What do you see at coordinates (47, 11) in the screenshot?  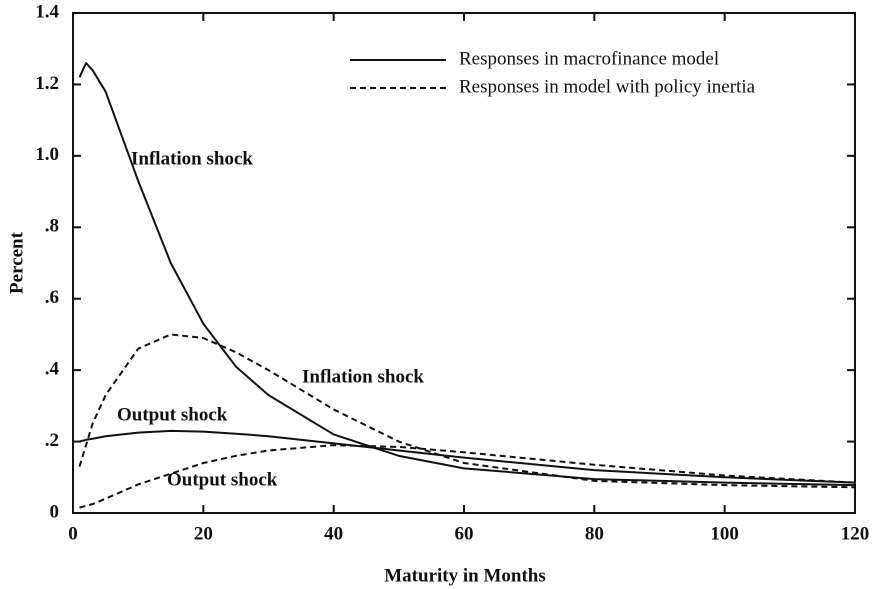 I see `y-tick-label: 1.4` at bounding box center [47, 11].